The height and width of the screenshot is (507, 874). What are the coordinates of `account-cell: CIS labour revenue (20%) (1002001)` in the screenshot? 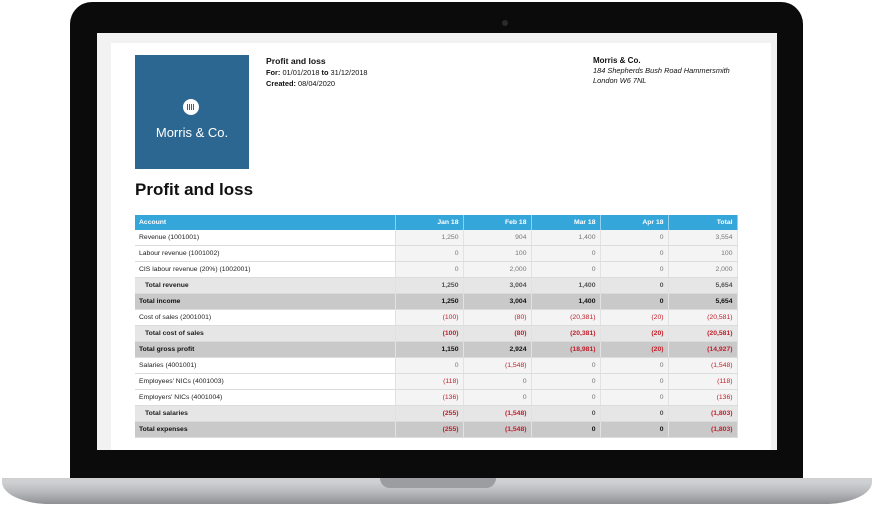 It's located at (265, 269).